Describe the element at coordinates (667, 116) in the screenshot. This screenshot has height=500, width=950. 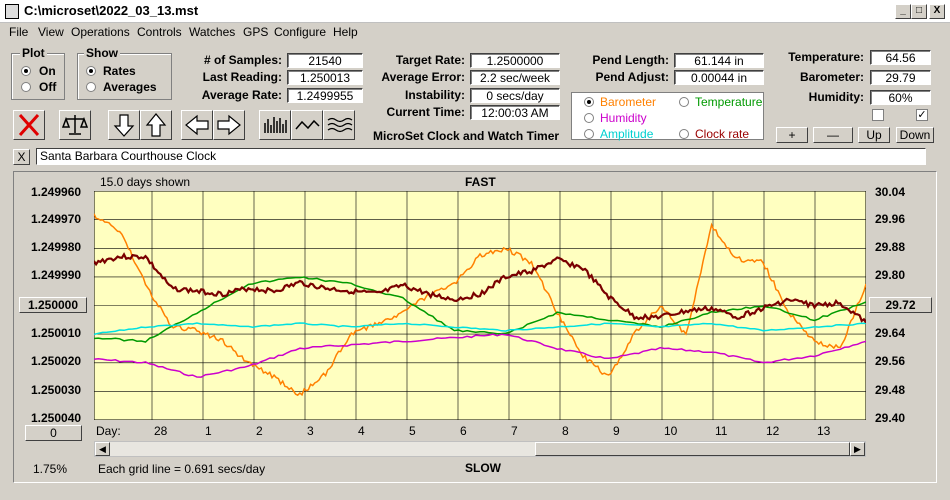
I see `sensor-select-box` at that location.